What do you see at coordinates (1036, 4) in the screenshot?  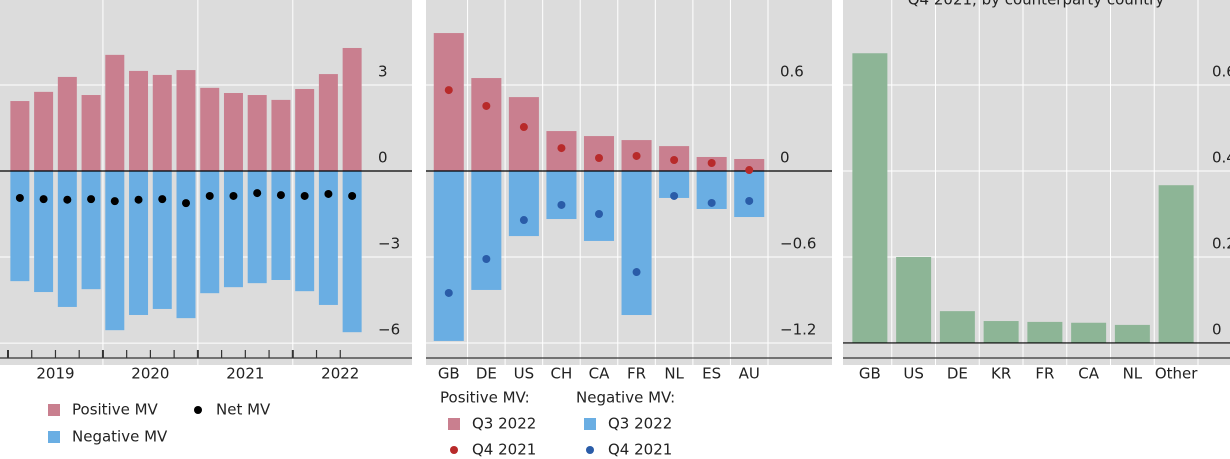 I see `chart-title: Q4 2021, by counterparty country` at bounding box center [1036, 4].